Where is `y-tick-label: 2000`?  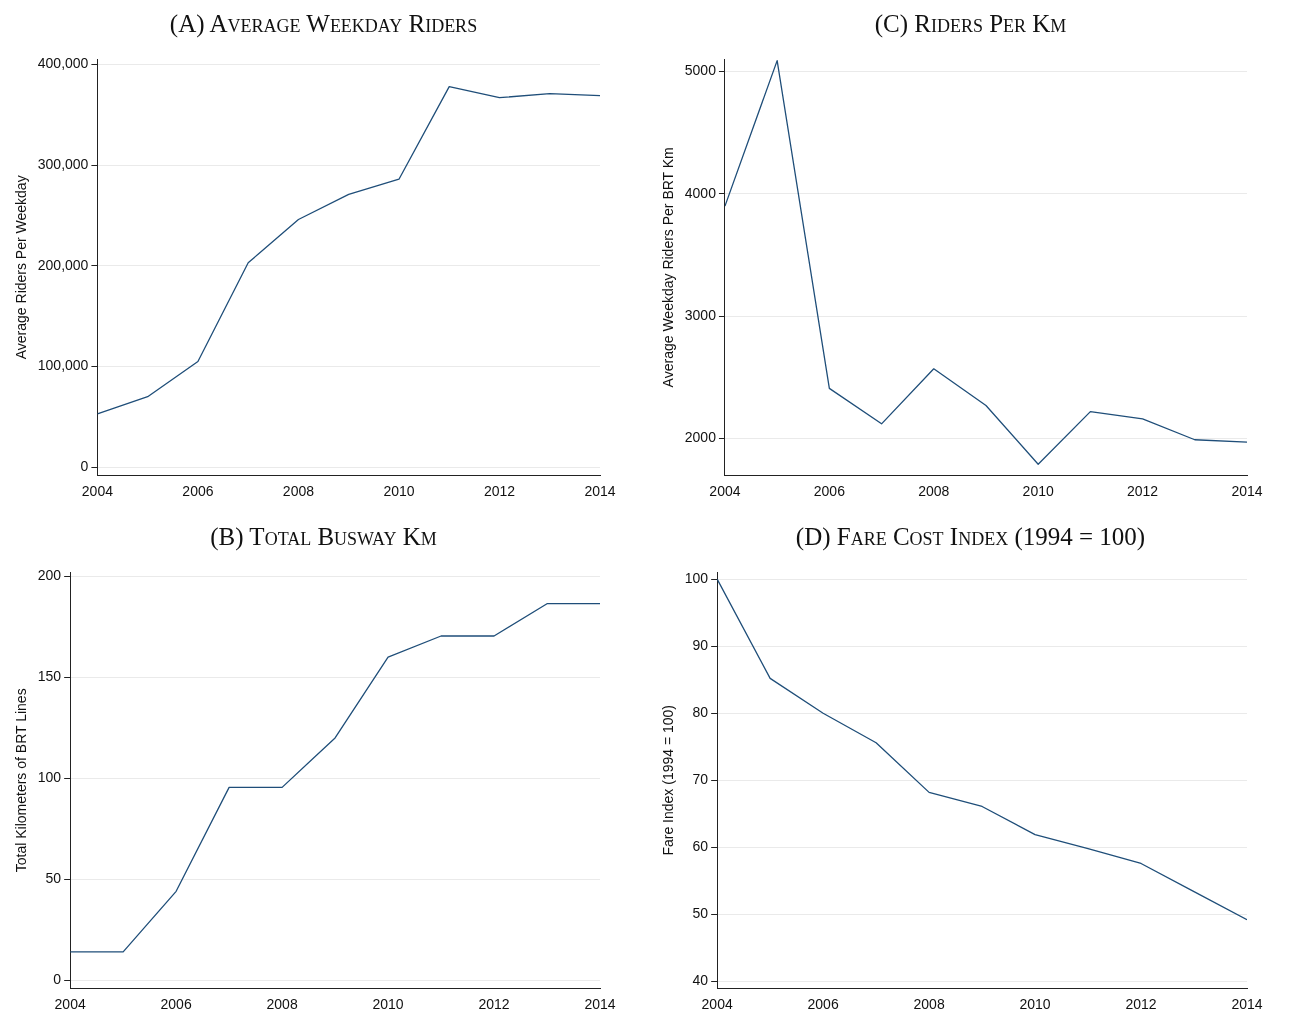
y-tick-label: 2000 is located at coordinates (700, 437).